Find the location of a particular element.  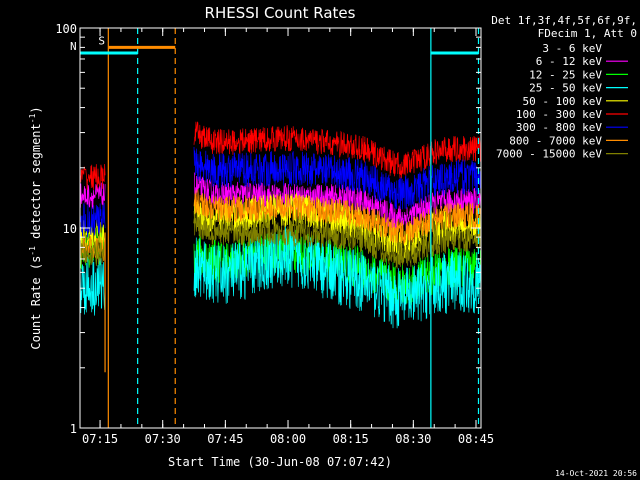

legend-entry: 50 - 100 keV is located at coordinates (575, 101).